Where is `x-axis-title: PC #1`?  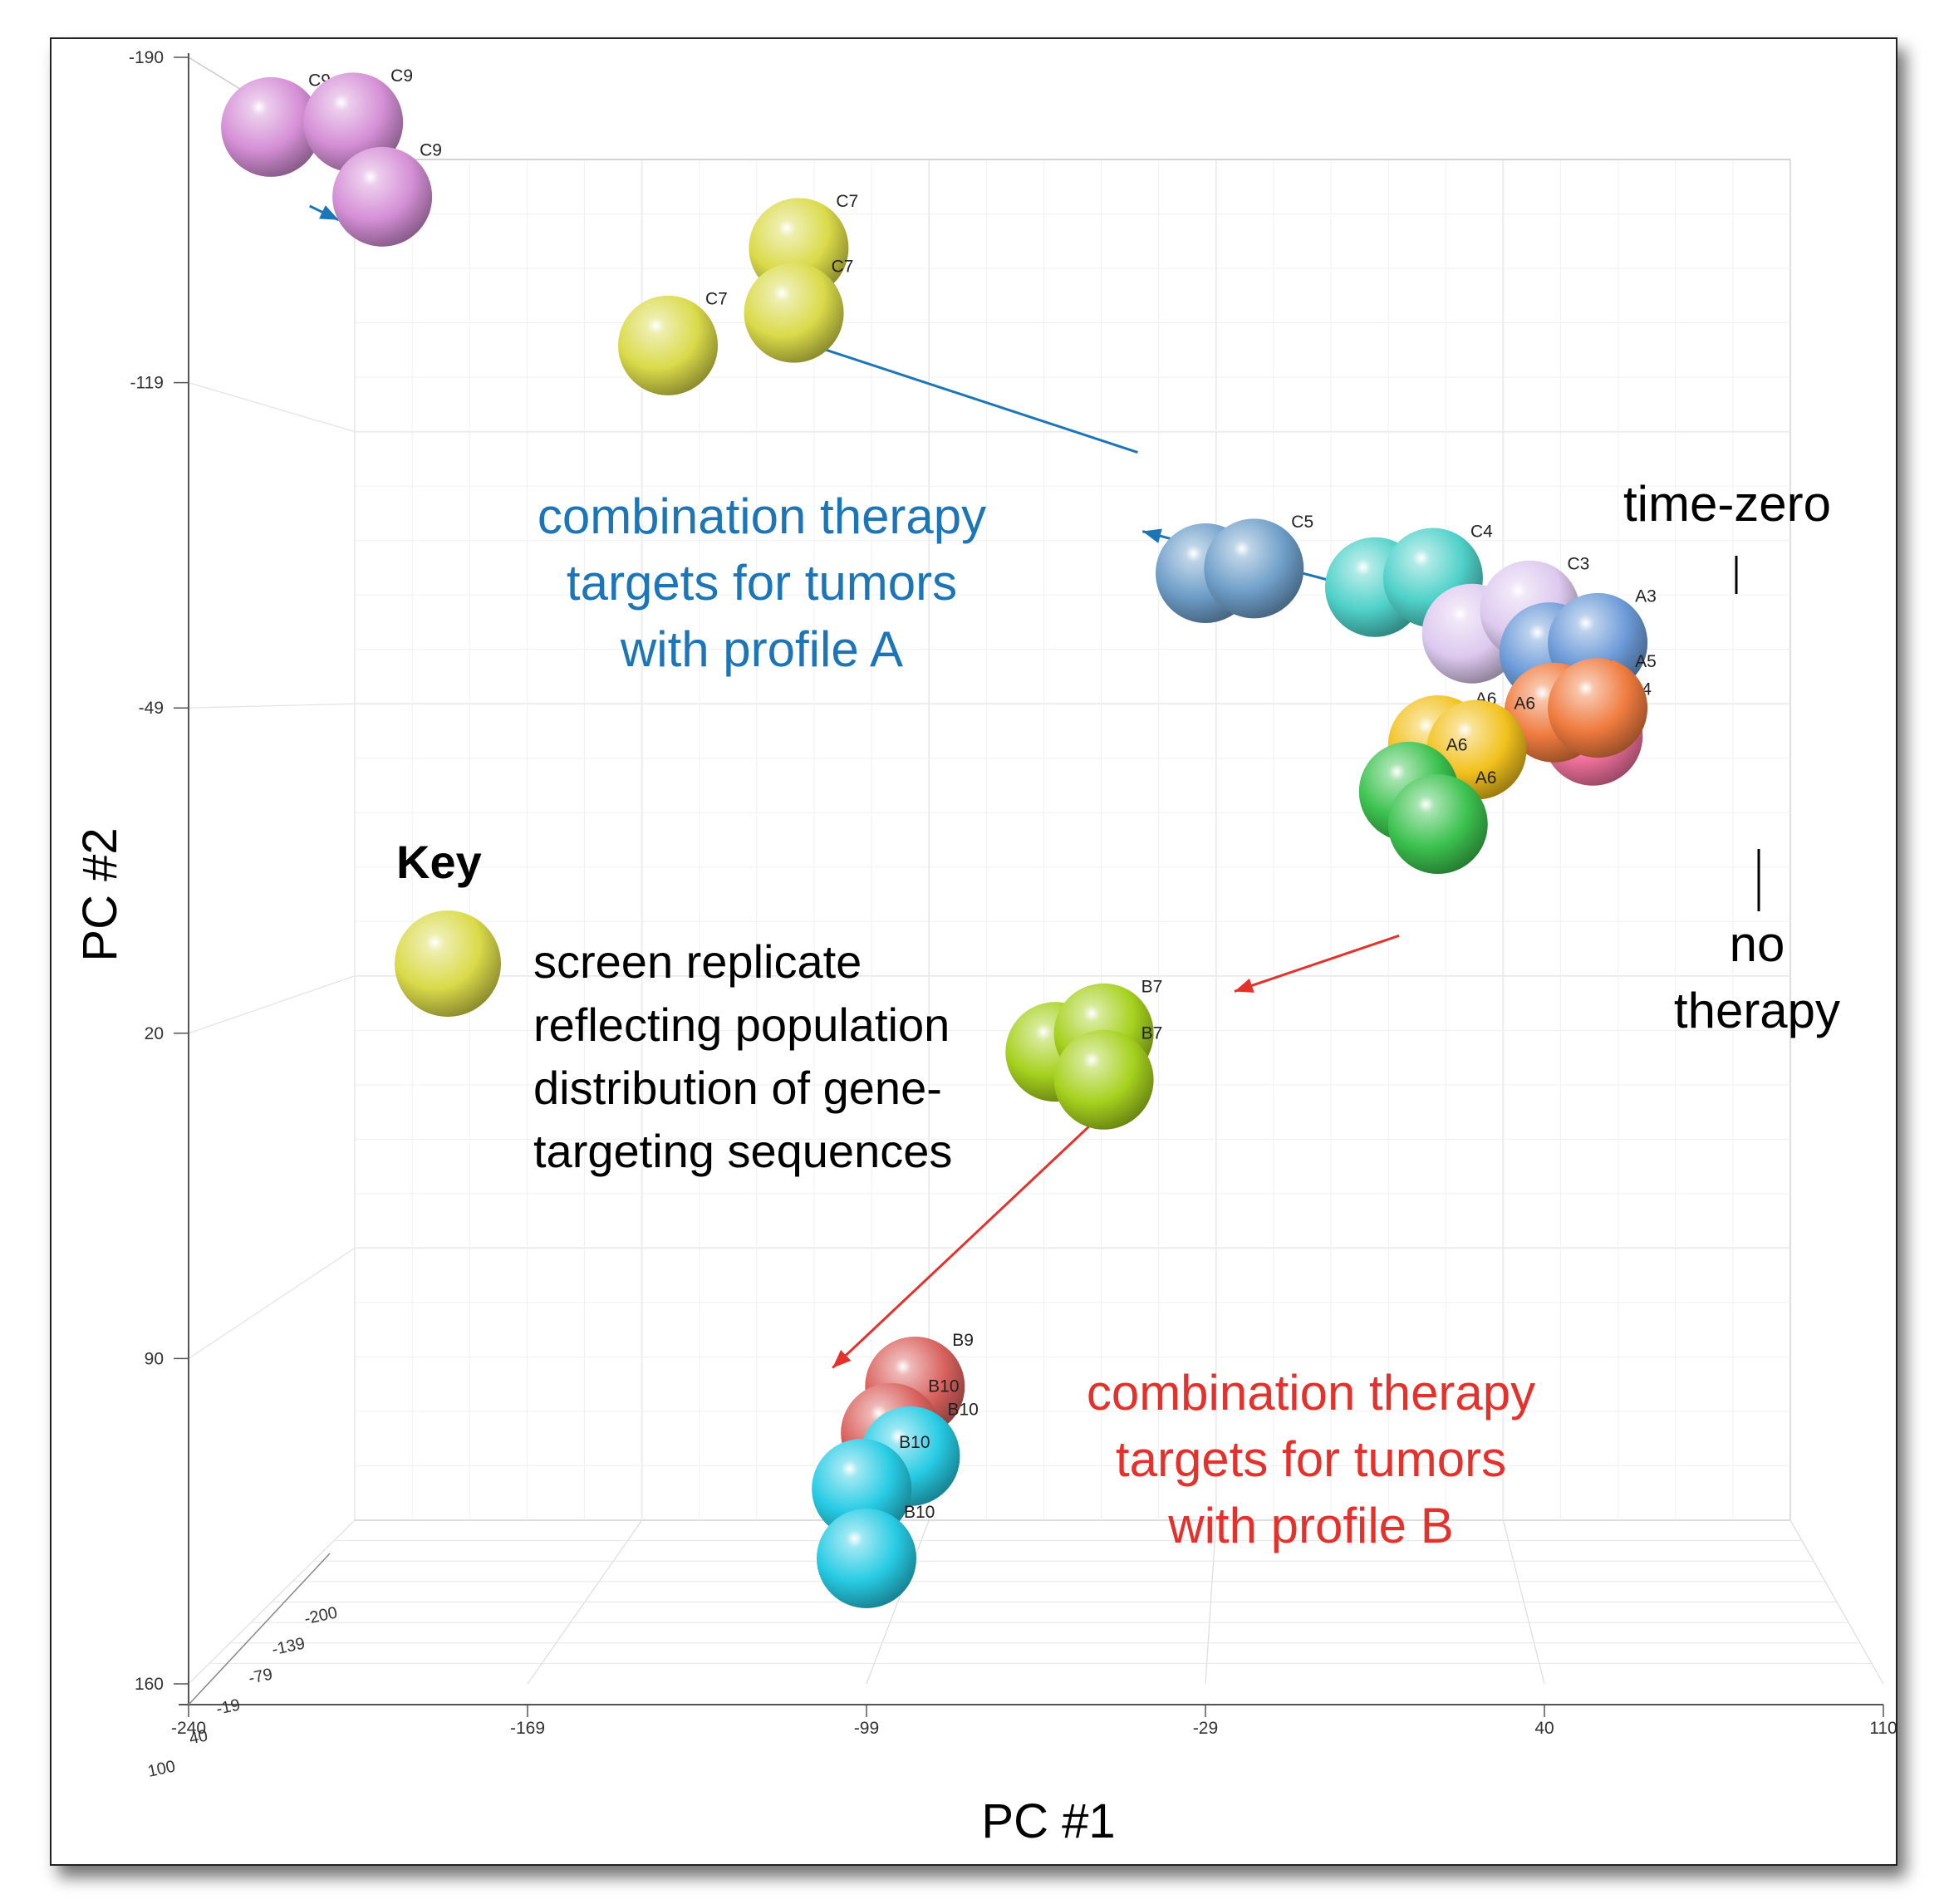 x-axis-title: PC #1 is located at coordinates (1048, 1821).